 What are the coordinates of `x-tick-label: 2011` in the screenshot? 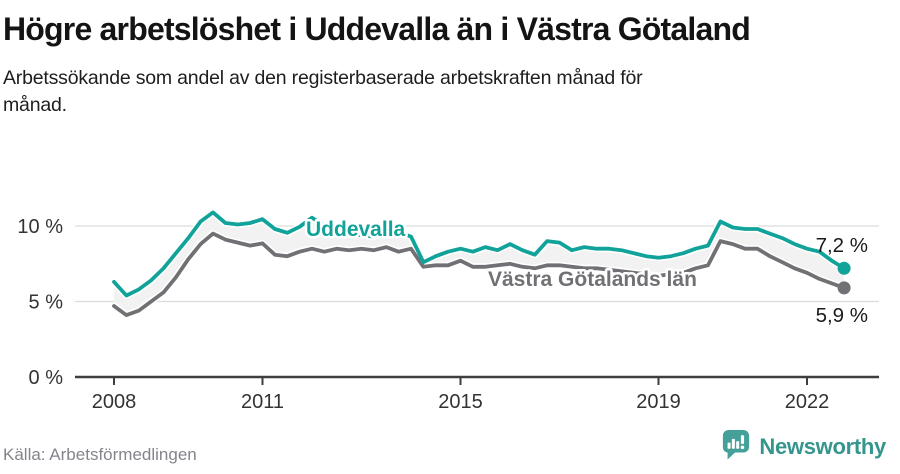 It's located at (262, 402).